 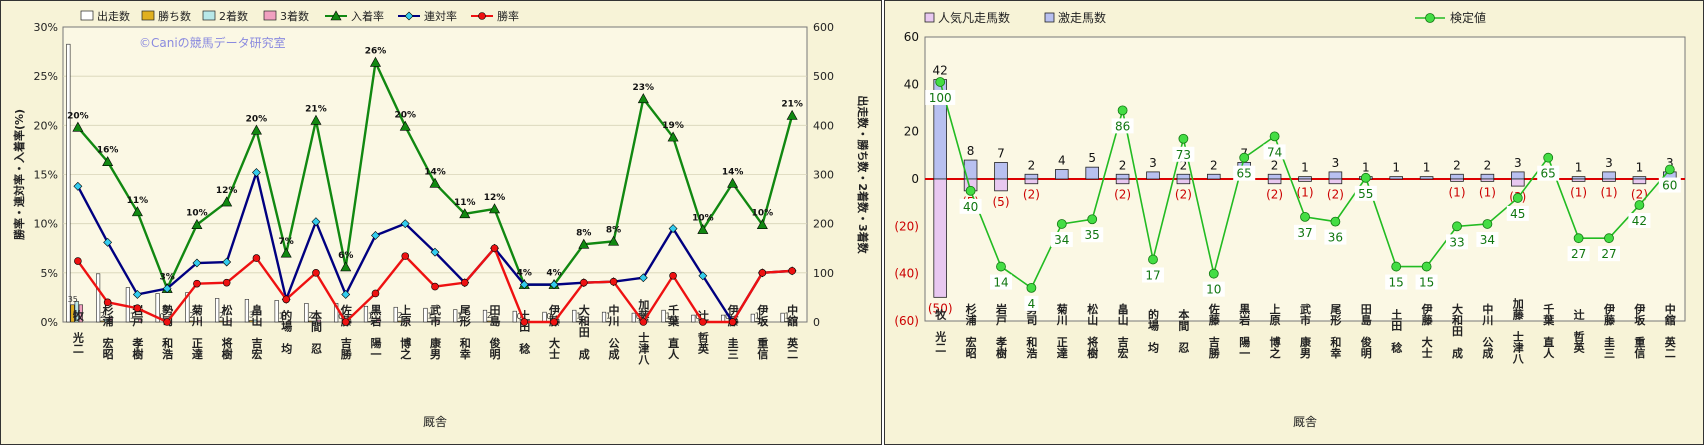 What do you see at coordinates (316, 109) in the screenshot?
I see `point-data-label: 21%` at bounding box center [316, 109].